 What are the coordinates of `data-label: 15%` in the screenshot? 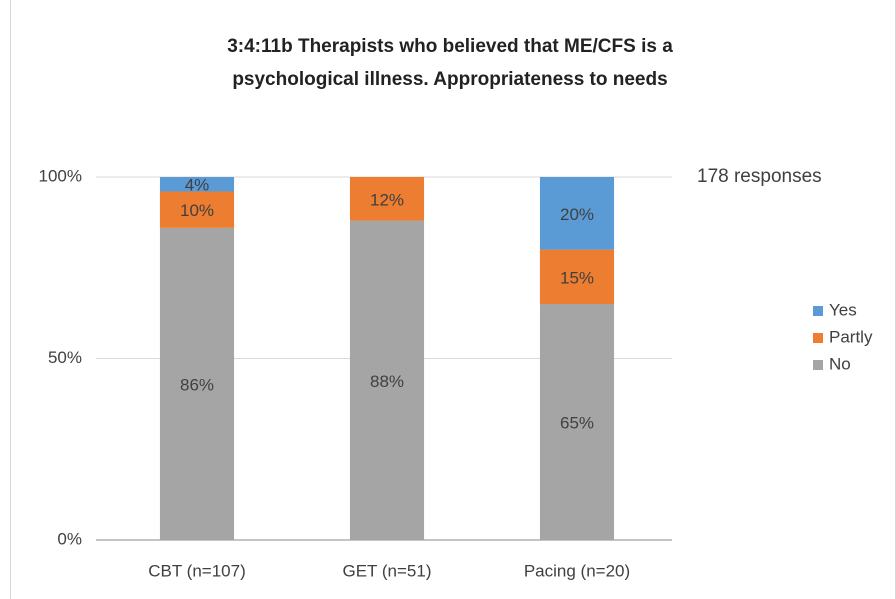 It's located at (577, 277).